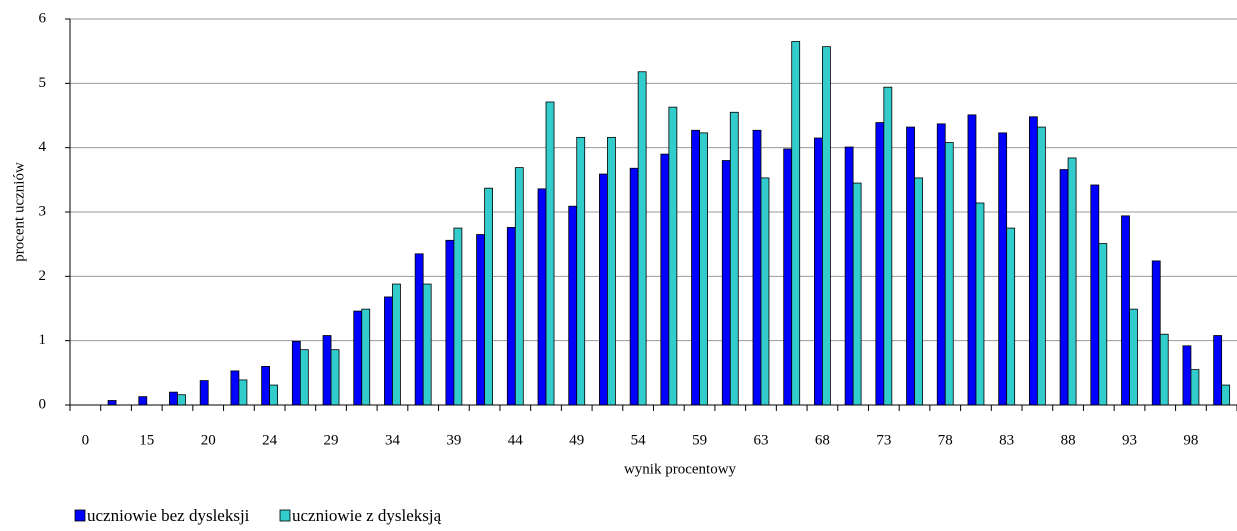  I want to click on y-axis-title: procent uczniów, so click(19, 212).